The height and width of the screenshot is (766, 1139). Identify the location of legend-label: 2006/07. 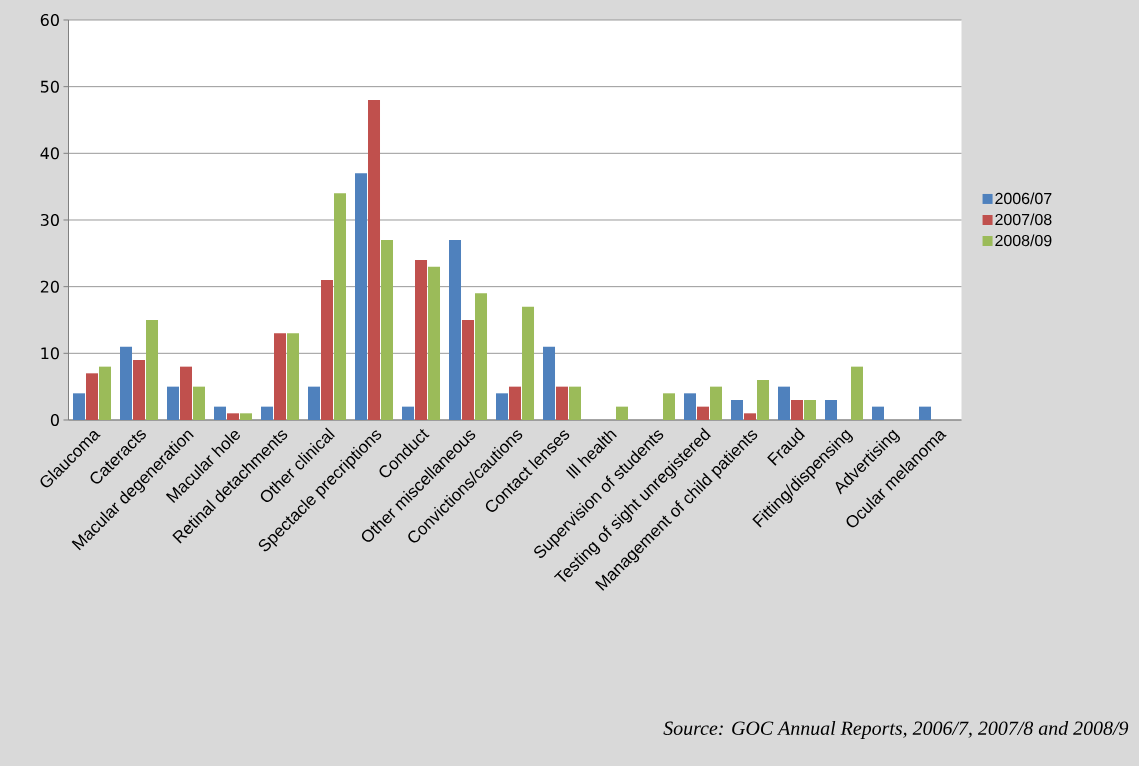
(1023, 198).